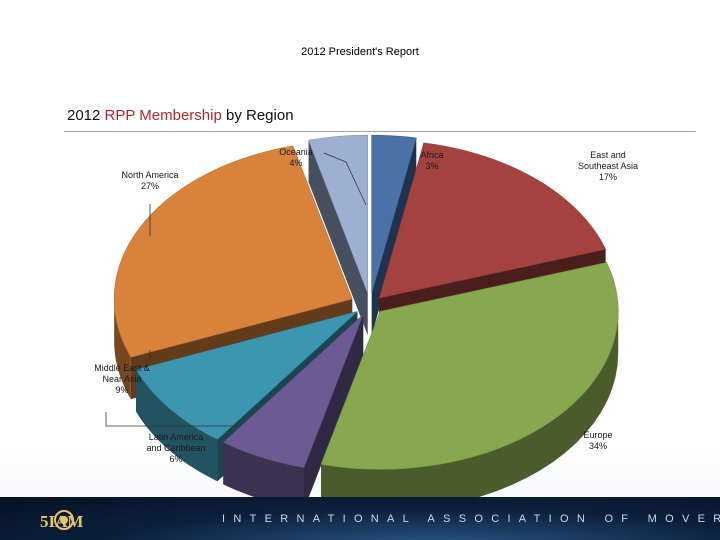 Image resolution: width=720 pixels, height=540 pixels. Describe the element at coordinates (431, 155) in the screenshot. I see `label-line: Africa` at that location.